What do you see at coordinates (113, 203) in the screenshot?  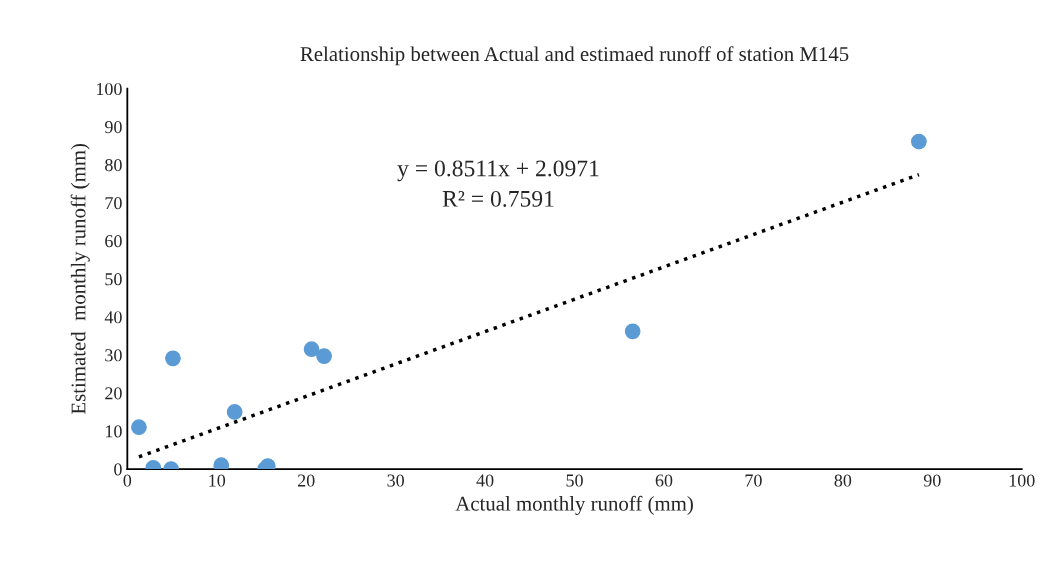 I see `y-tick-label: 70` at bounding box center [113, 203].